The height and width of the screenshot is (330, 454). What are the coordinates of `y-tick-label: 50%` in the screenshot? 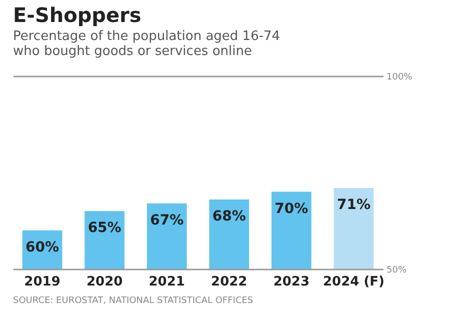 It's located at (396, 271).